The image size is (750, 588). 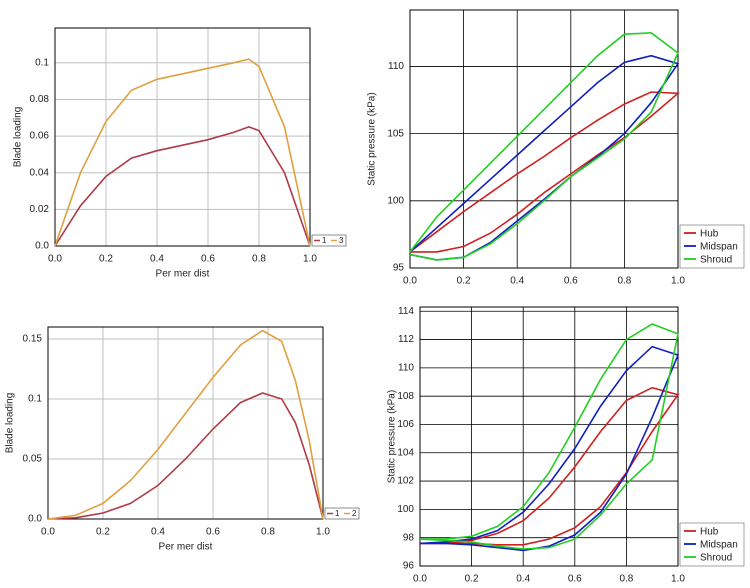 What do you see at coordinates (405, 481) in the screenshot?
I see `y-tick-label: 102` at bounding box center [405, 481].